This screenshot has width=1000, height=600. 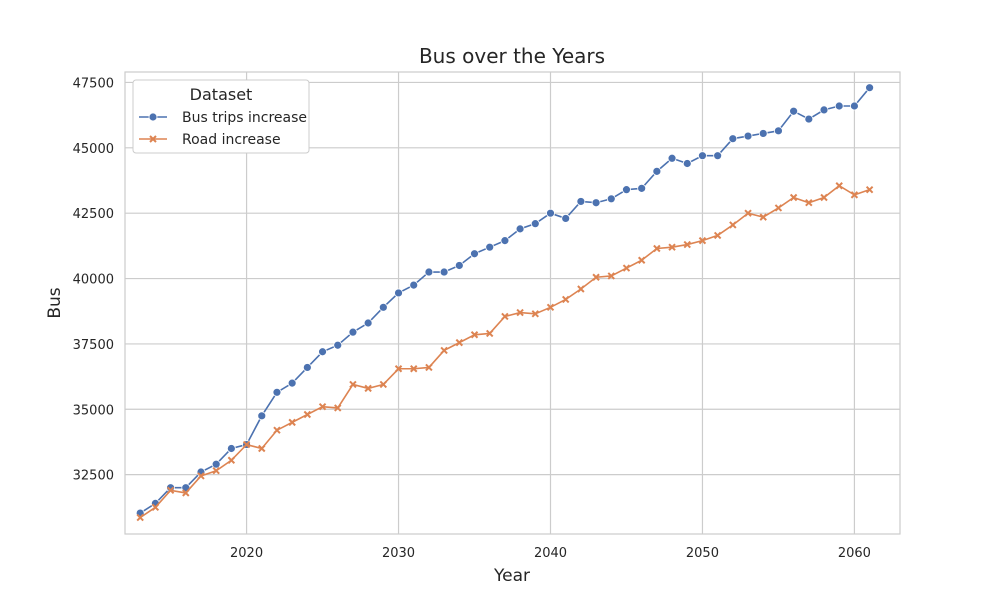 What do you see at coordinates (93, 149) in the screenshot?
I see `y-tick-label: 45000` at bounding box center [93, 149].